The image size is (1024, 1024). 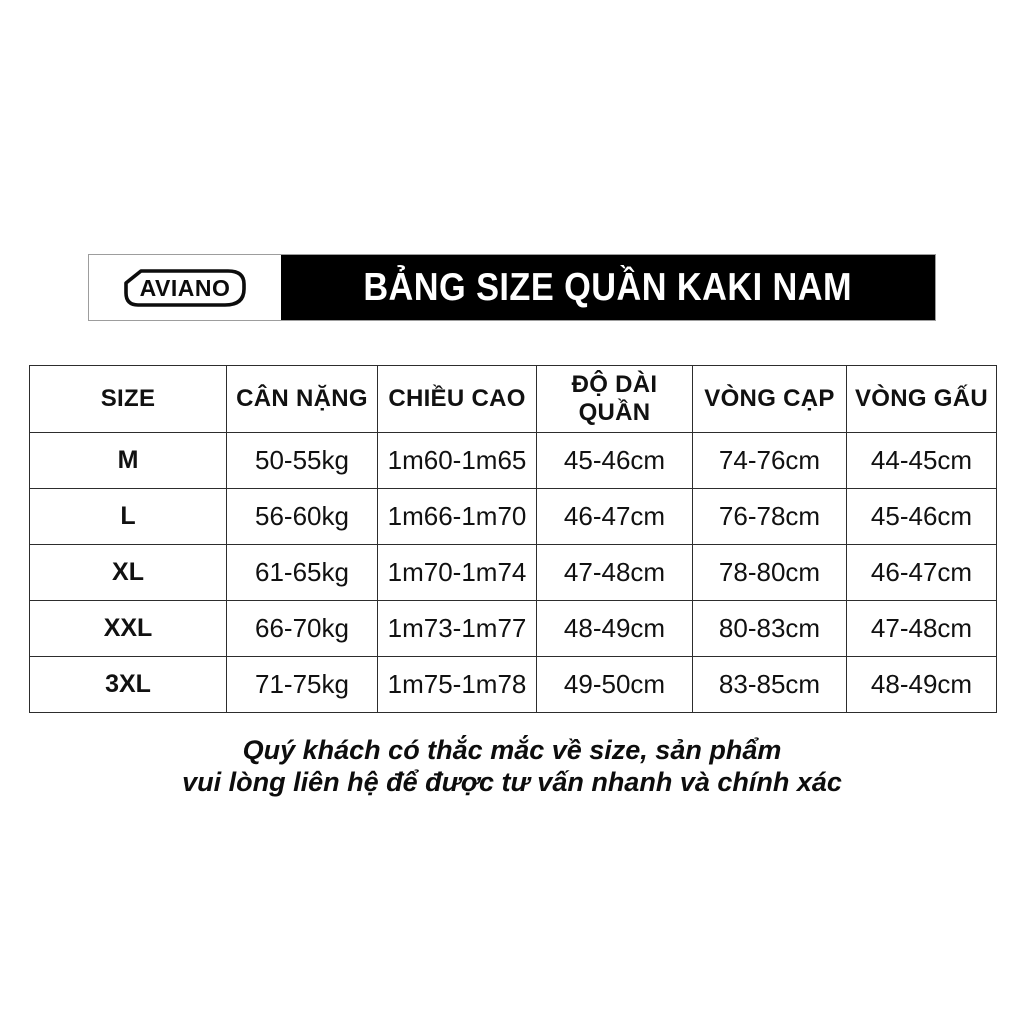 What do you see at coordinates (302, 399) in the screenshot?
I see `column-header-weight: CÂN NẶNG` at bounding box center [302, 399].